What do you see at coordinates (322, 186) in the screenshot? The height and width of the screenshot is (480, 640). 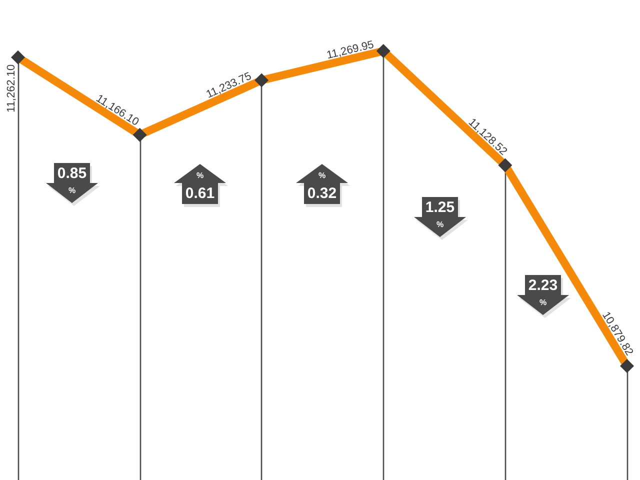 I see `annotation: % 0.32` at bounding box center [322, 186].